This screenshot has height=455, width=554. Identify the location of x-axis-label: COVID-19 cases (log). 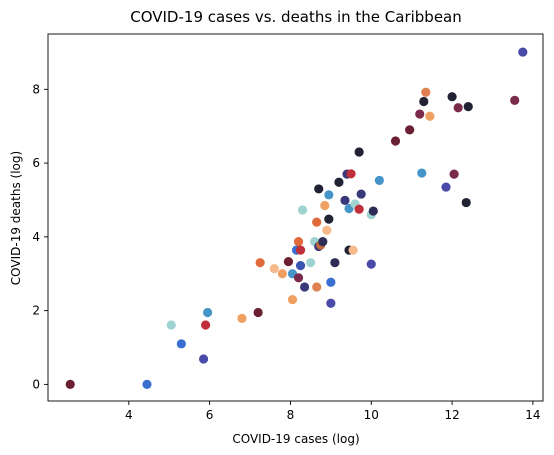
(295, 439).